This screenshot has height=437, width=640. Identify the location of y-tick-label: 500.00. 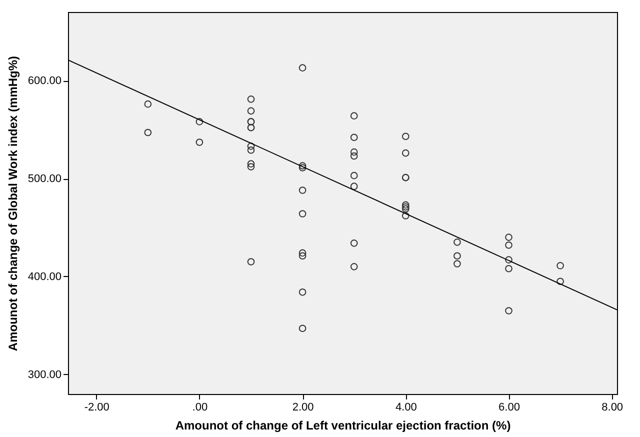
(45, 179).